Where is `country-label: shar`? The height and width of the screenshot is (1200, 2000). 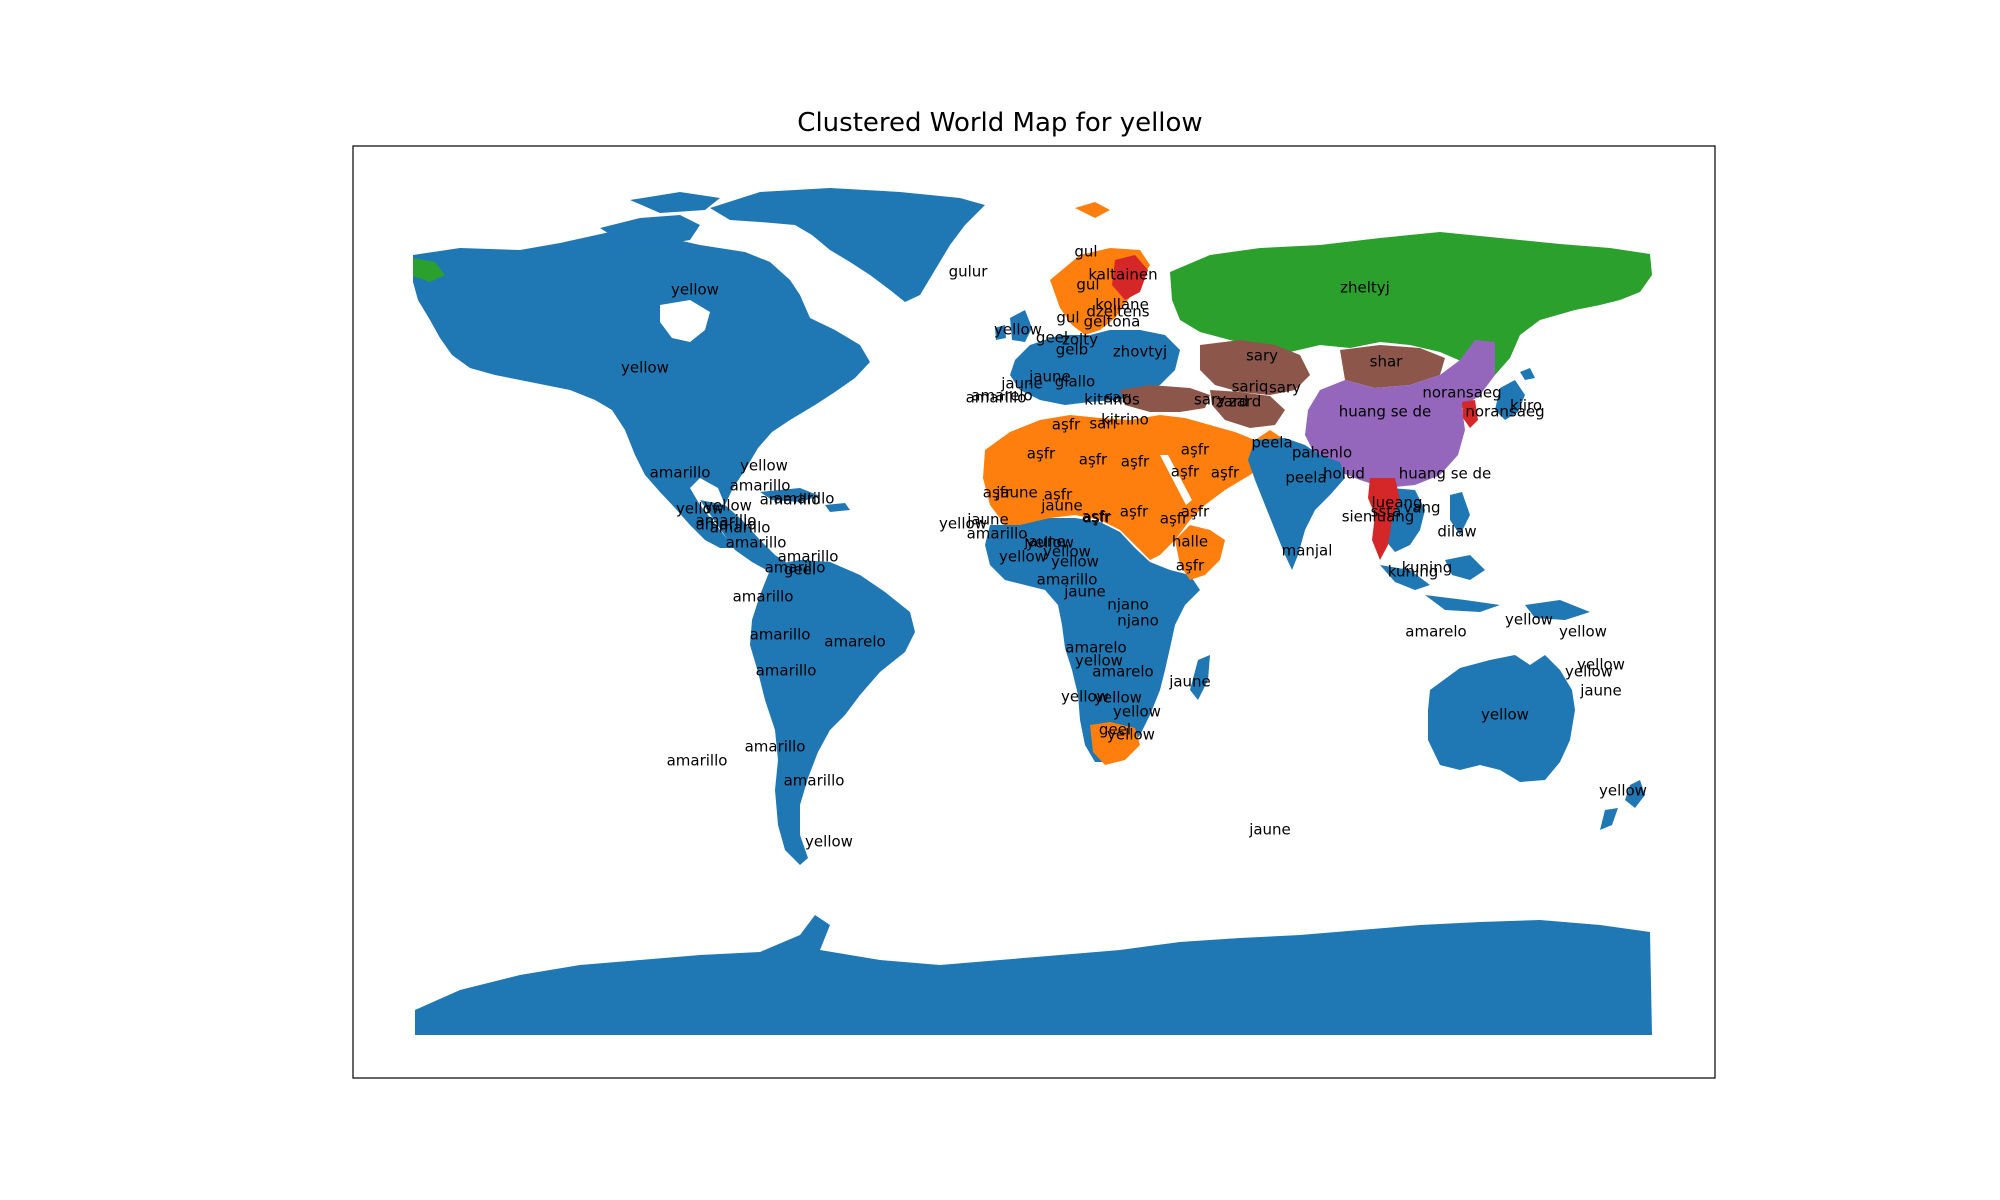 country-label: shar is located at coordinates (1387, 362).